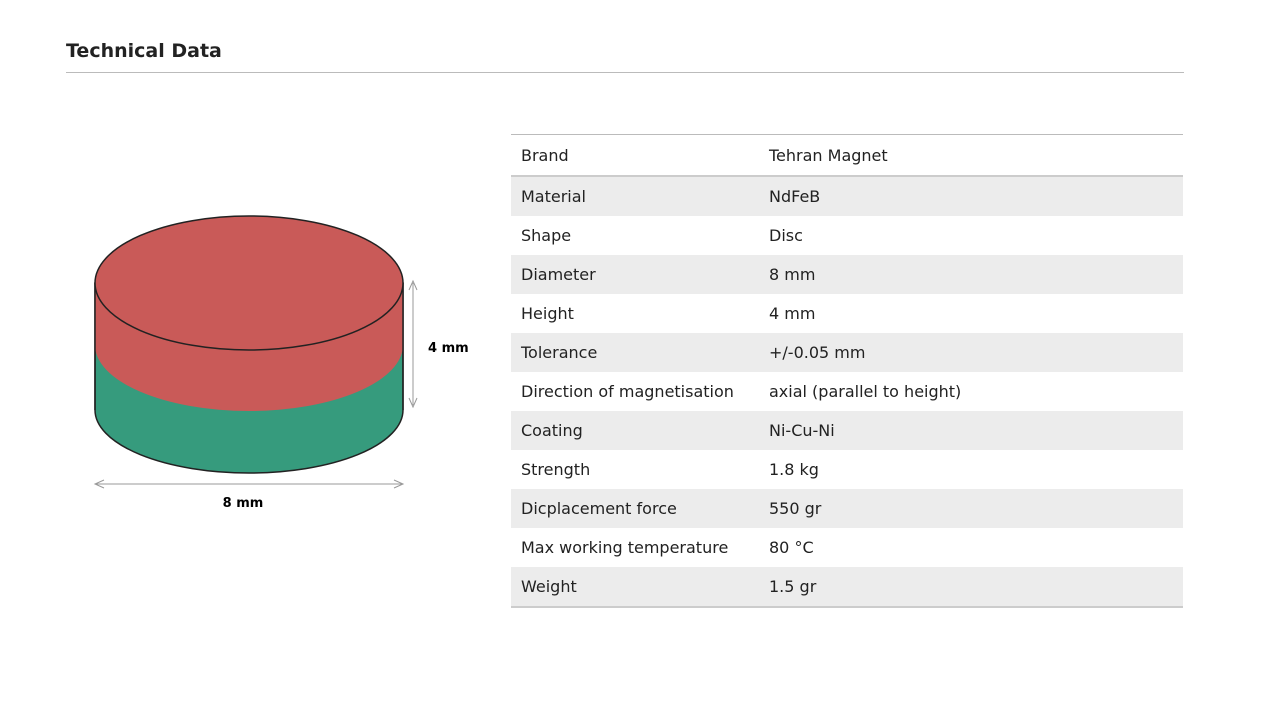 Image resolution: width=1280 pixels, height=720 pixels. I want to click on spec-value: 8 mm, so click(792, 274).